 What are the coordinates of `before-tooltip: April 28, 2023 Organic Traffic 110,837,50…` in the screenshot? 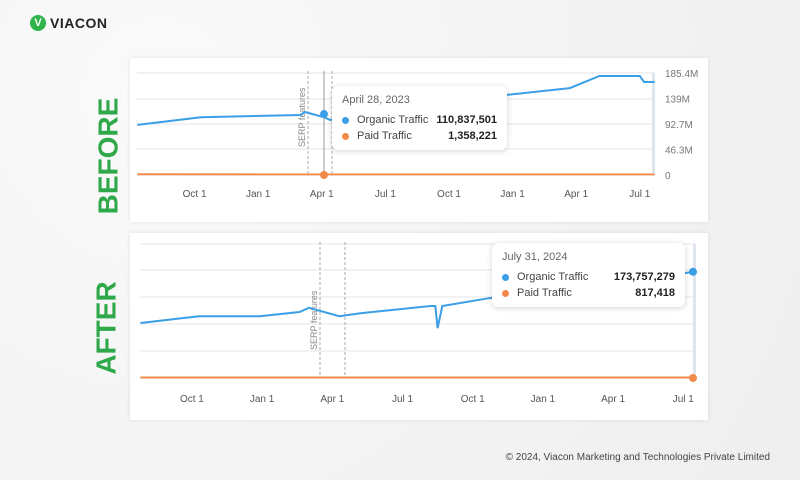 It's located at (419, 118).